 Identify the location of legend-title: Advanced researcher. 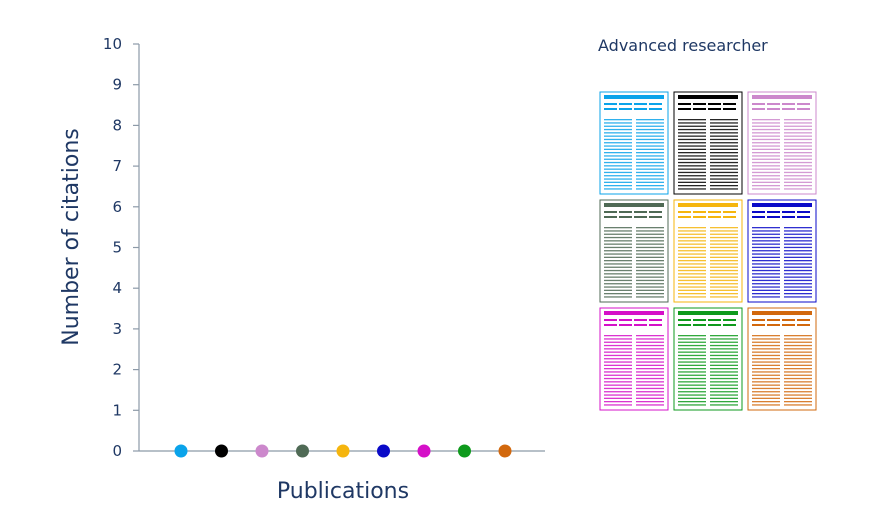
(683, 45).